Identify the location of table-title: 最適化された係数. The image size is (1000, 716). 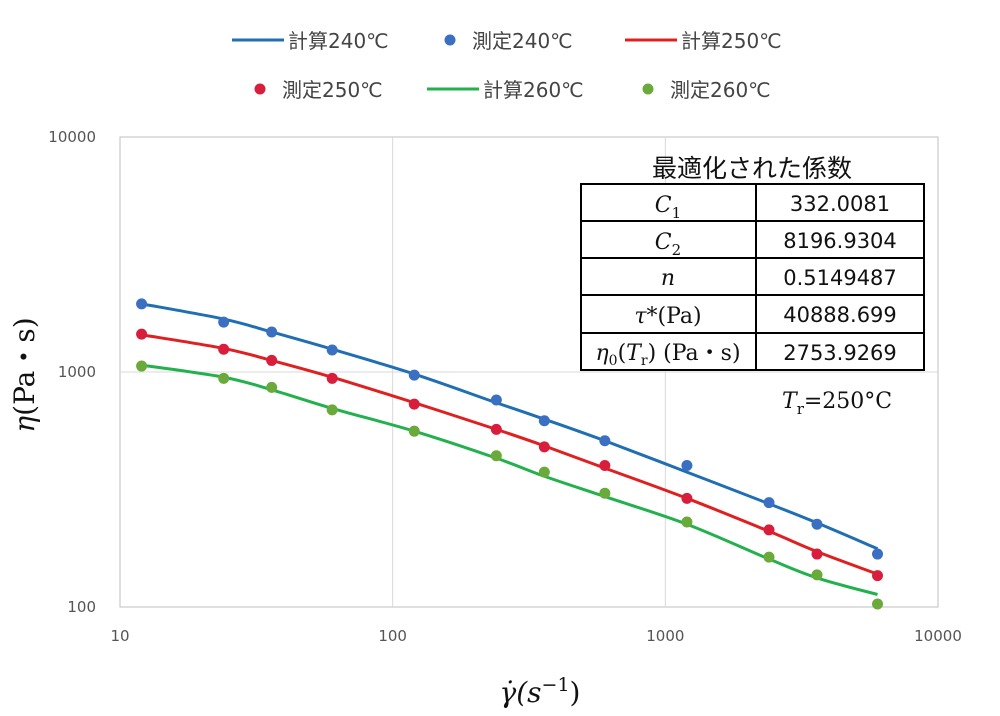
(752, 168).